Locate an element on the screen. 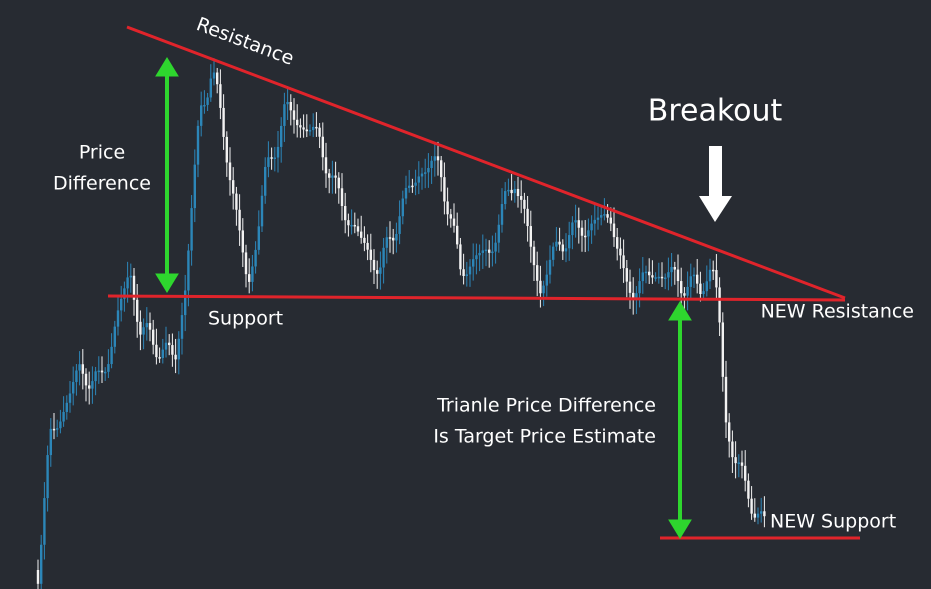  support-line is located at coordinates (476, 298).